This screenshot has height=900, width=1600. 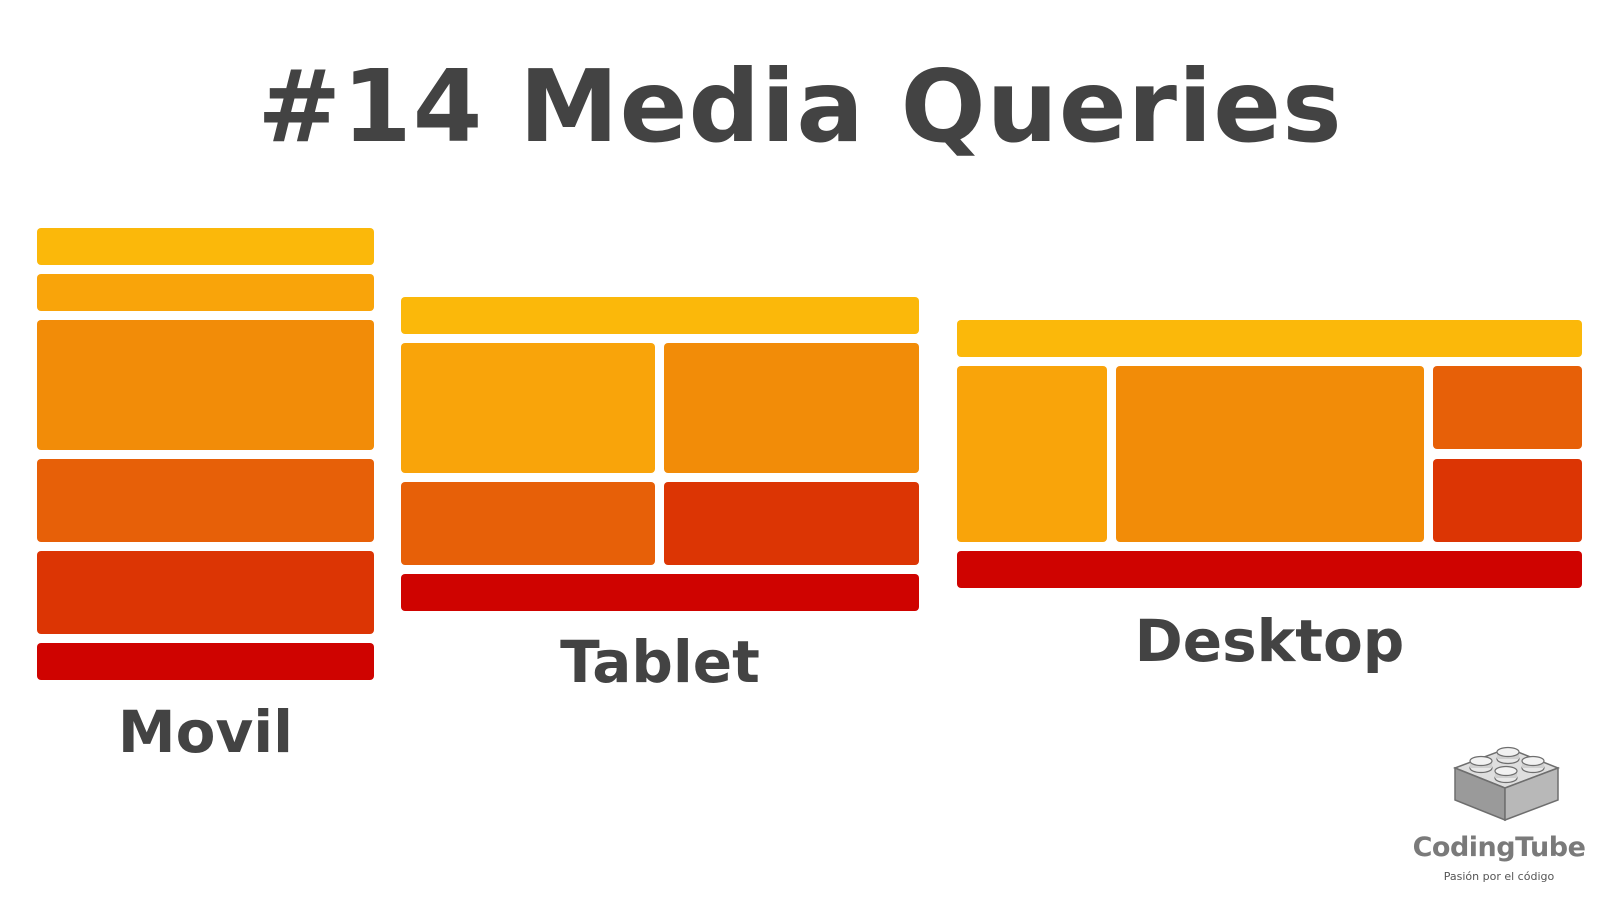 I want to click on desktop-section-block, so click(x=1507, y=407).